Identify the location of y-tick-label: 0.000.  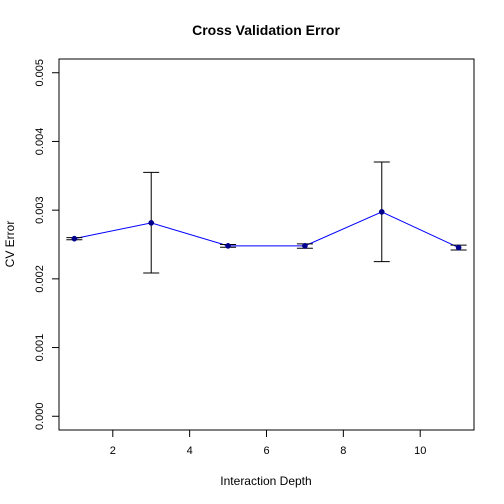
(40, 416).